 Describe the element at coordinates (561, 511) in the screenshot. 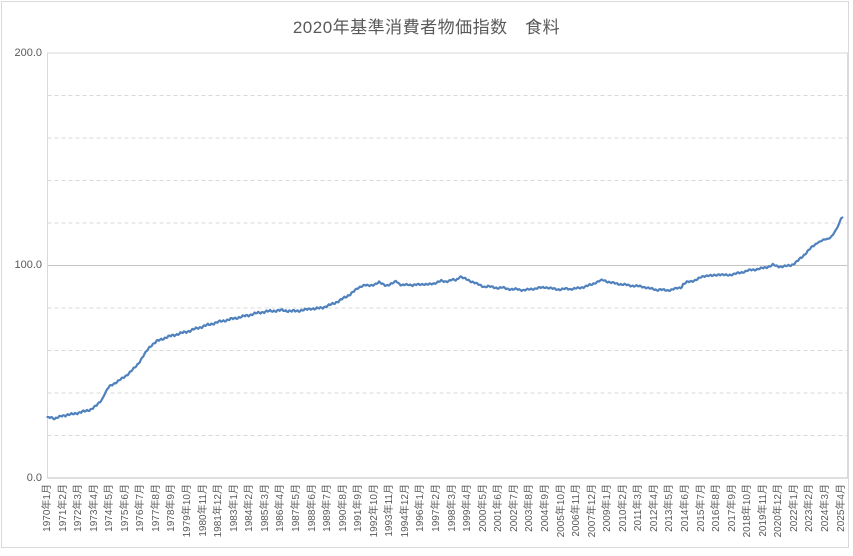

I see `x-axis-tick-label: 2005年10月` at that location.